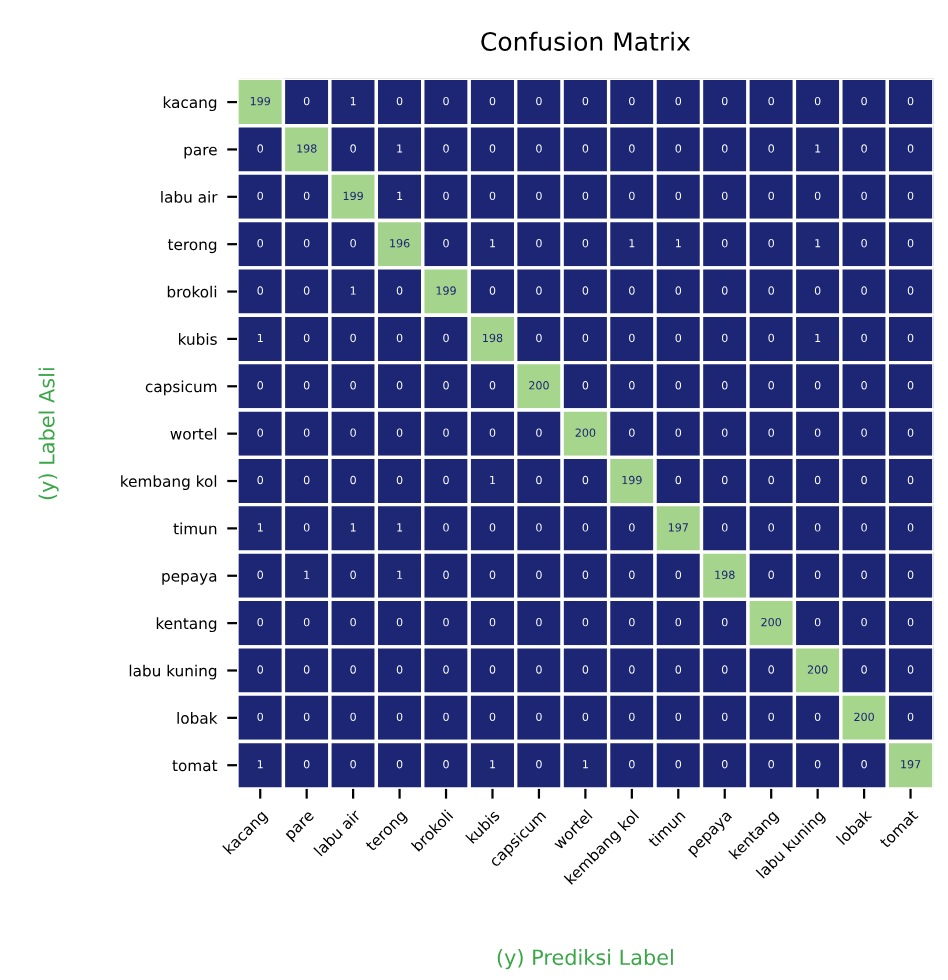 The height and width of the screenshot is (980, 948). What do you see at coordinates (586, 41) in the screenshot?
I see `chart-title: Confusion Matrix` at bounding box center [586, 41].